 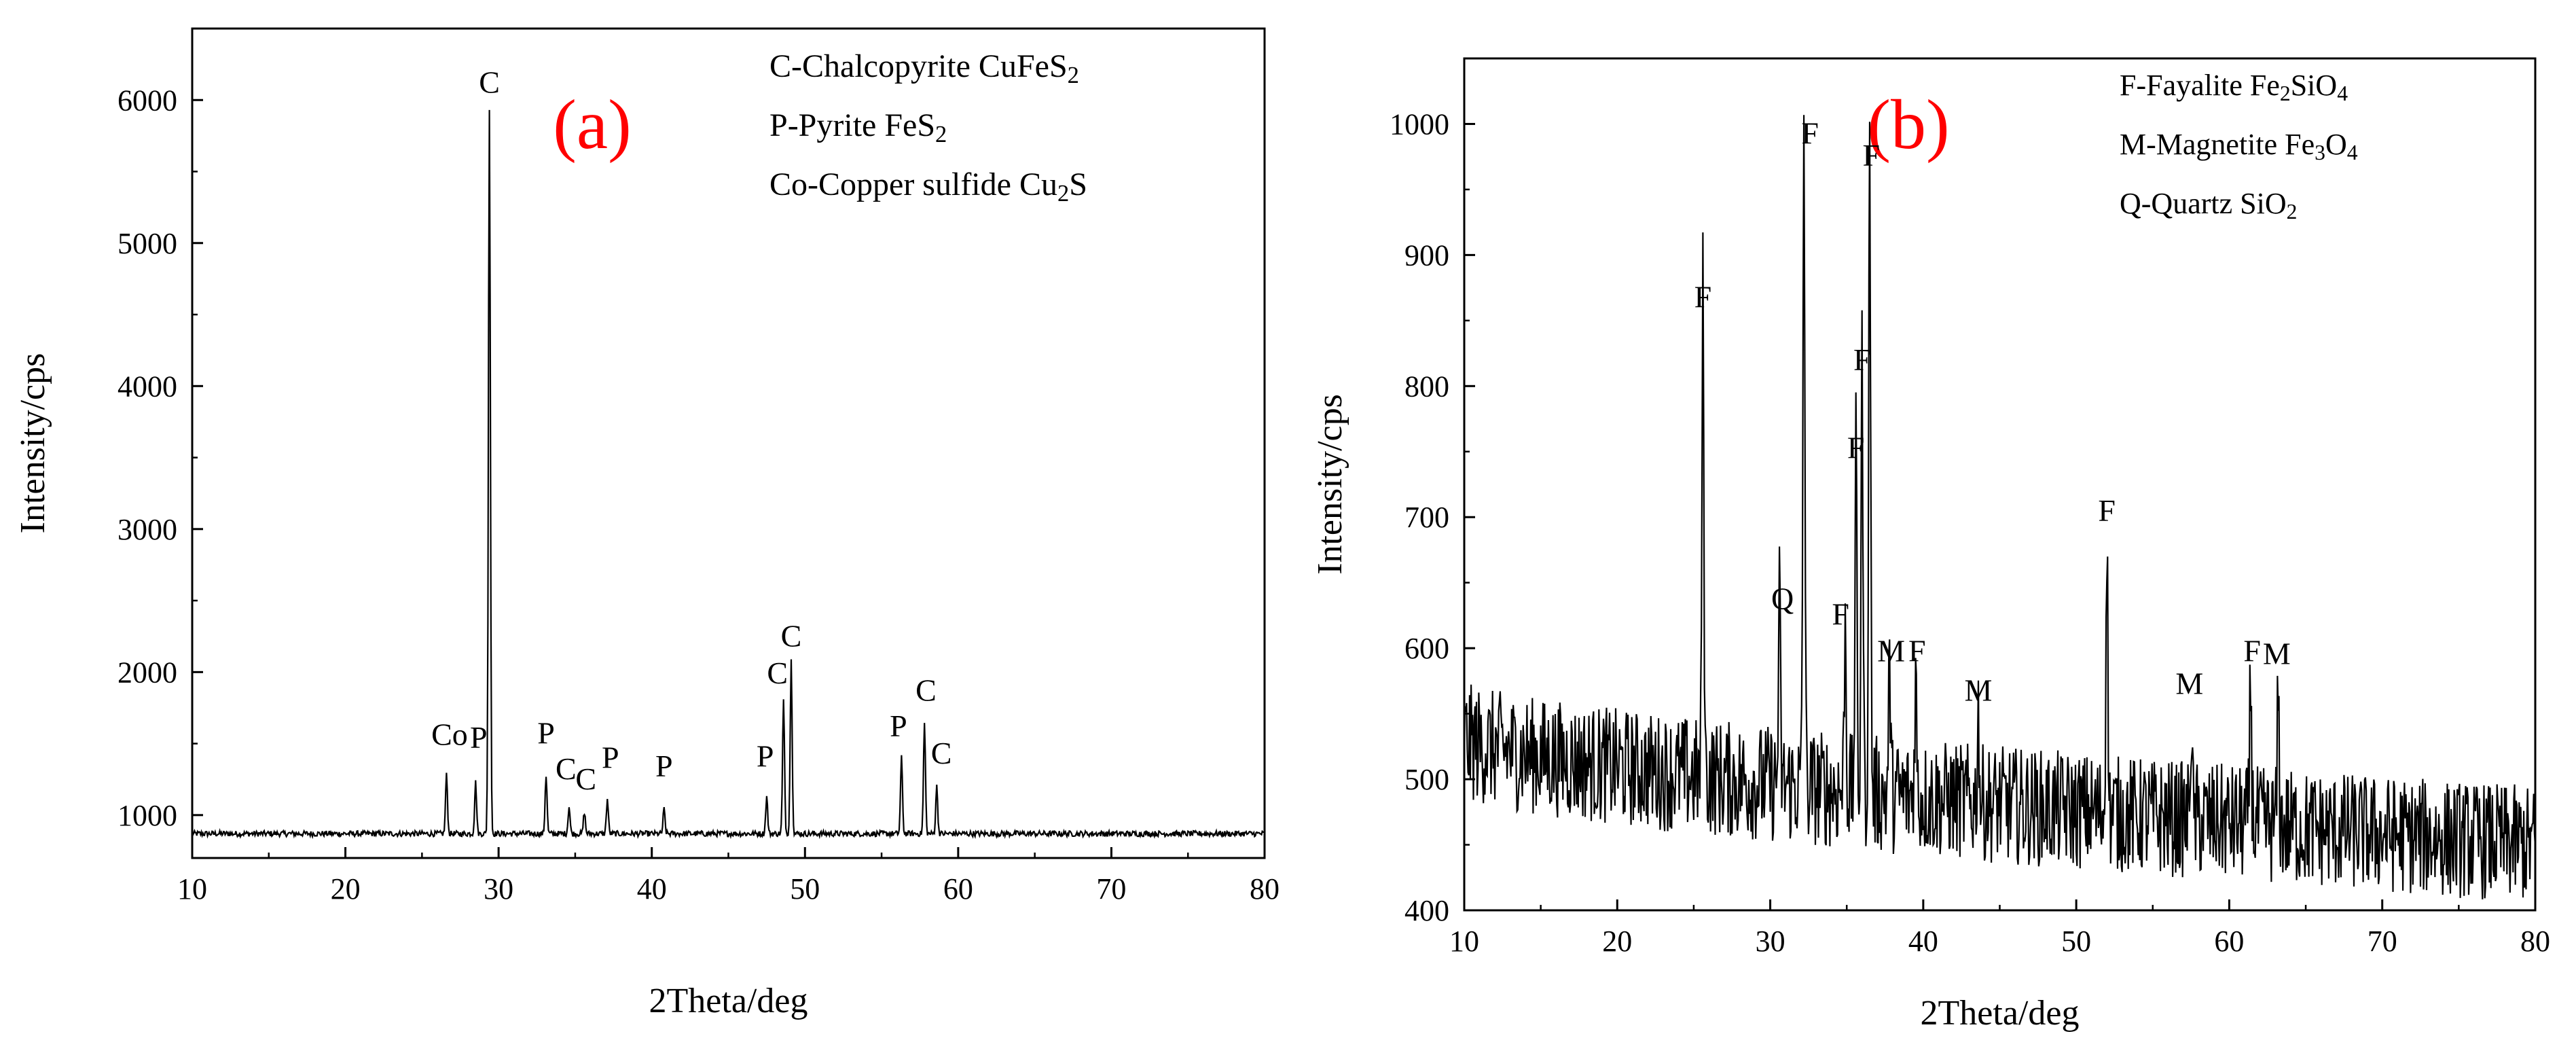 What do you see at coordinates (147, 672) in the screenshot?
I see `y-tick-label: 2000` at bounding box center [147, 672].